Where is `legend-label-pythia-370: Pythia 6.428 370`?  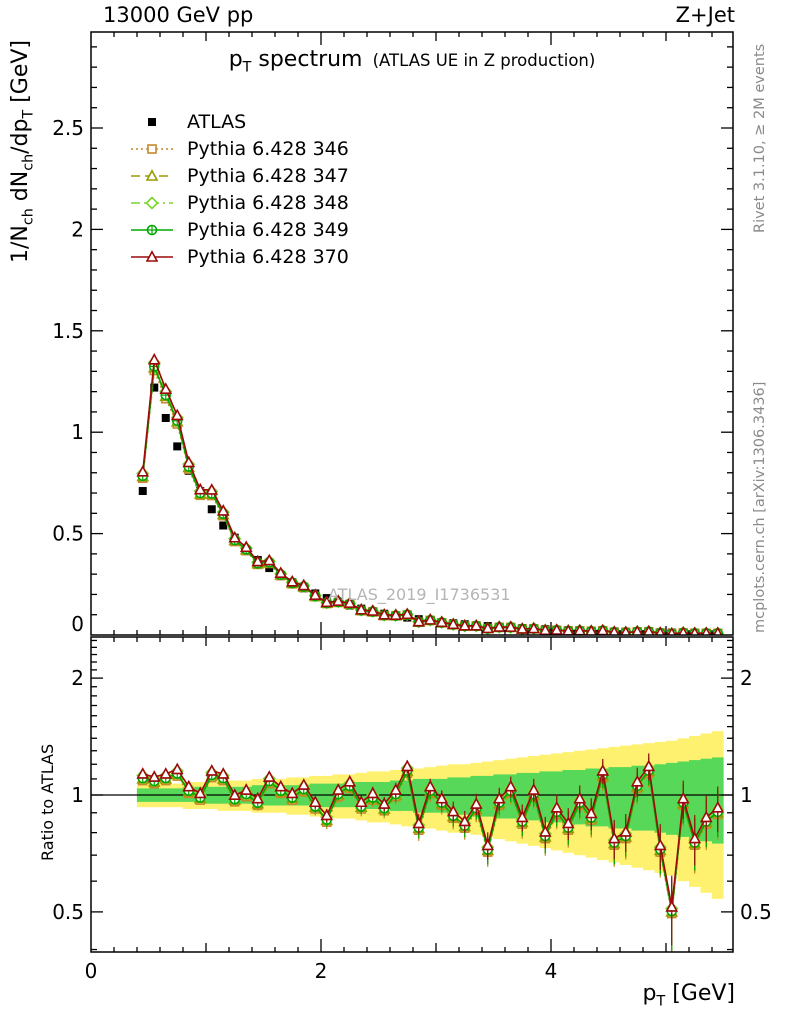
legend-label-pythia-370: Pythia 6.428 370 is located at coordinates (268, 256).